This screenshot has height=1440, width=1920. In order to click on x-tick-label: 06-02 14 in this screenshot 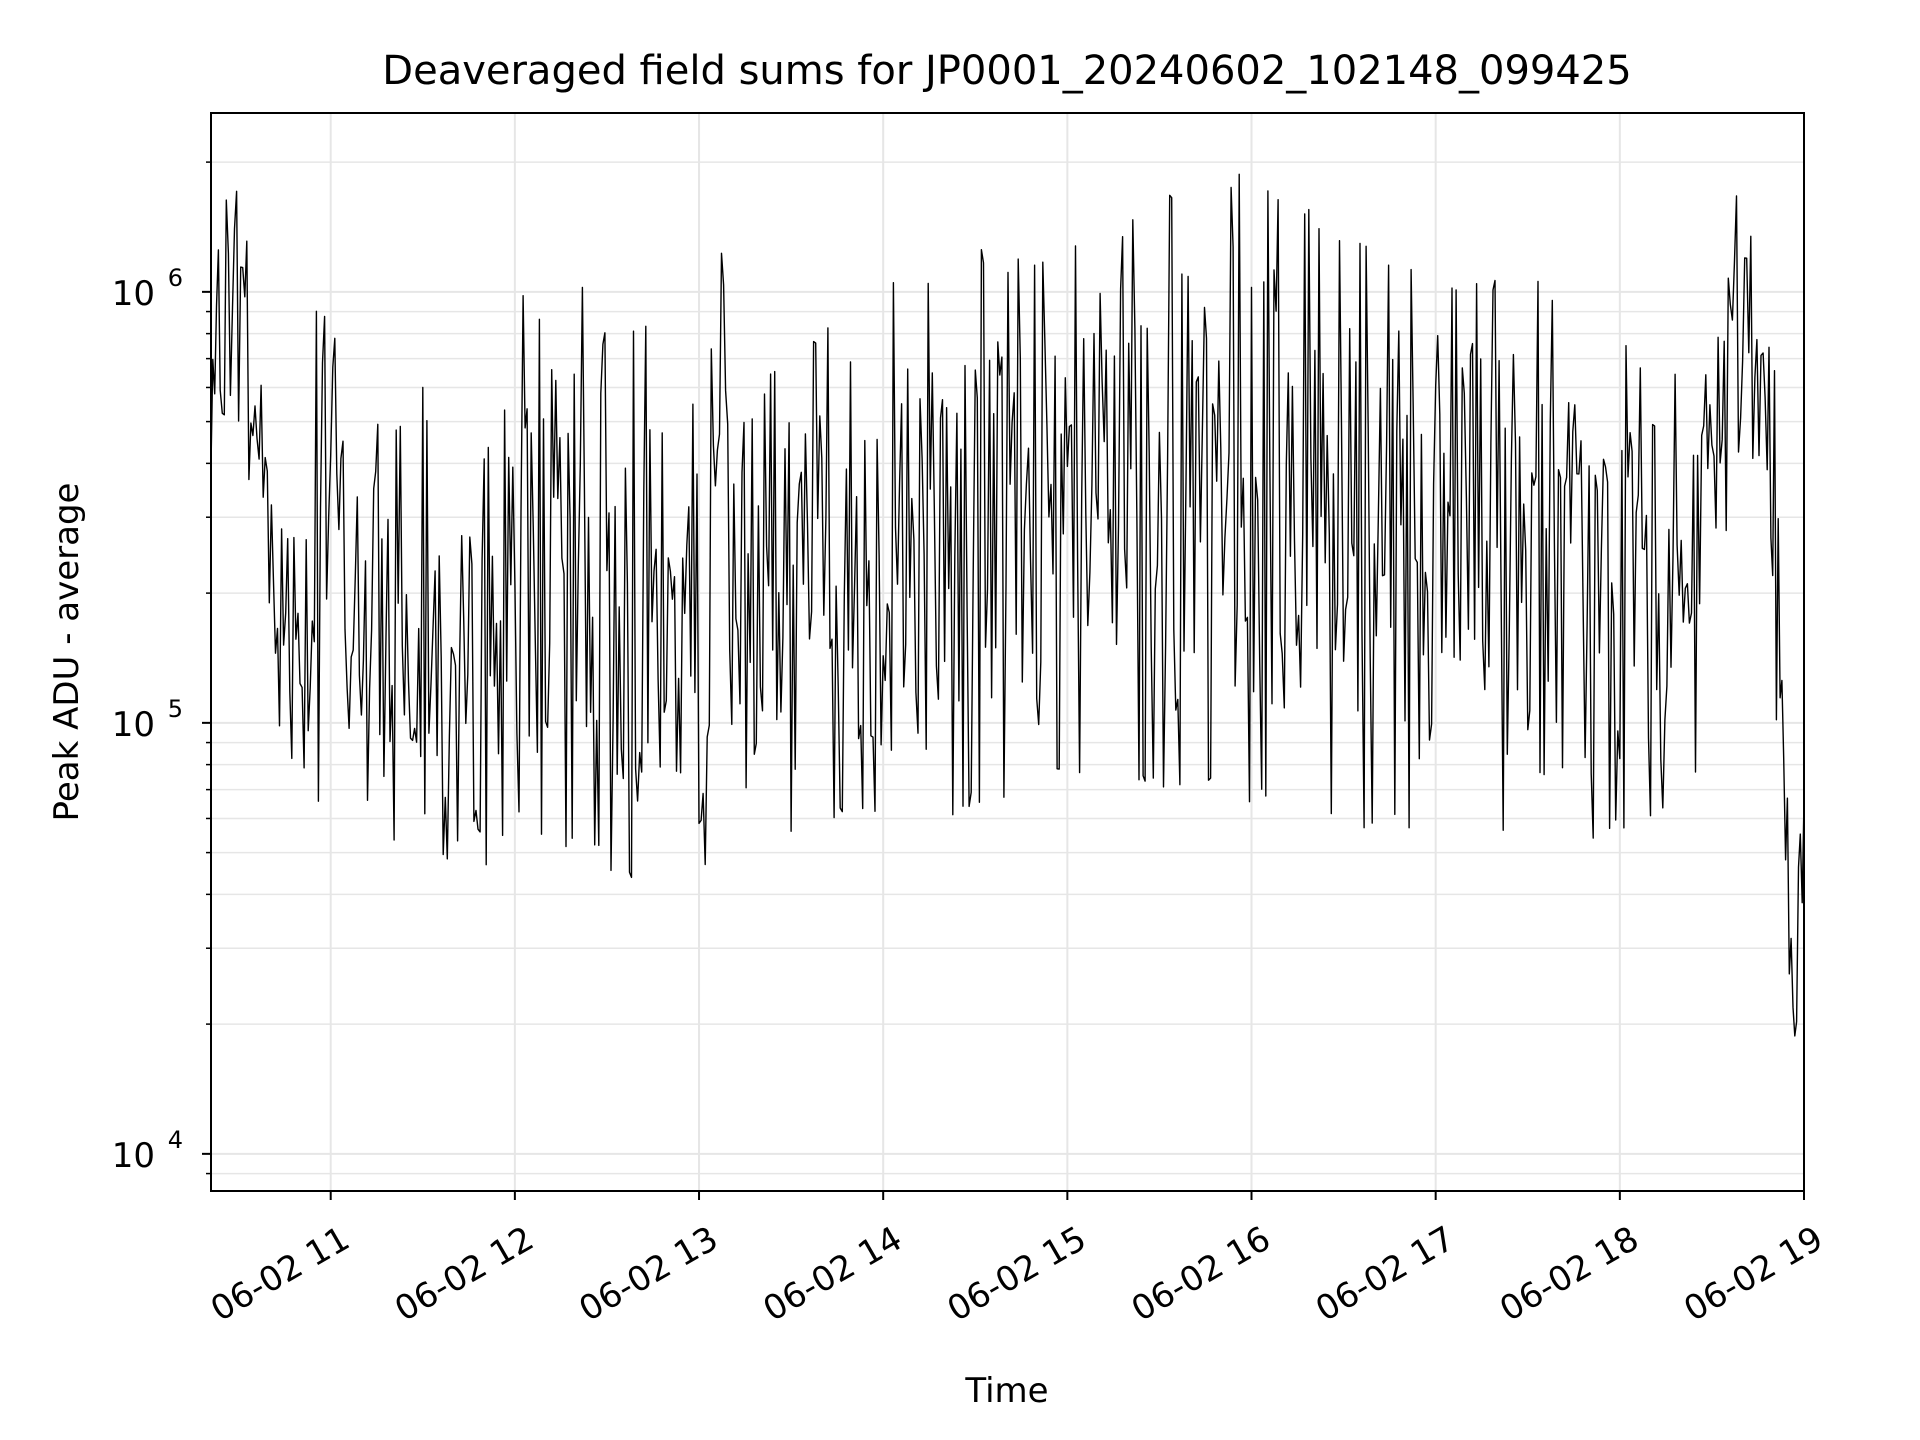, I will do `click(833, 1274)`.